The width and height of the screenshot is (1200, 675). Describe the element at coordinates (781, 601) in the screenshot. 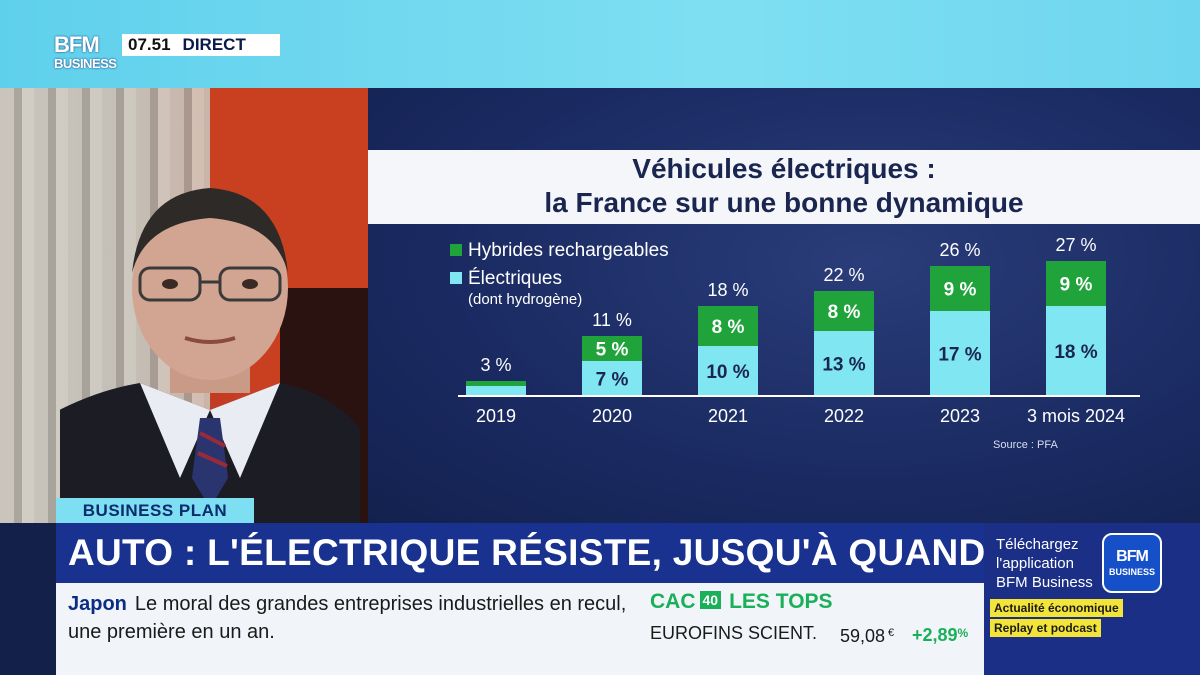

I see `market-section: LES TOPS` at that location.